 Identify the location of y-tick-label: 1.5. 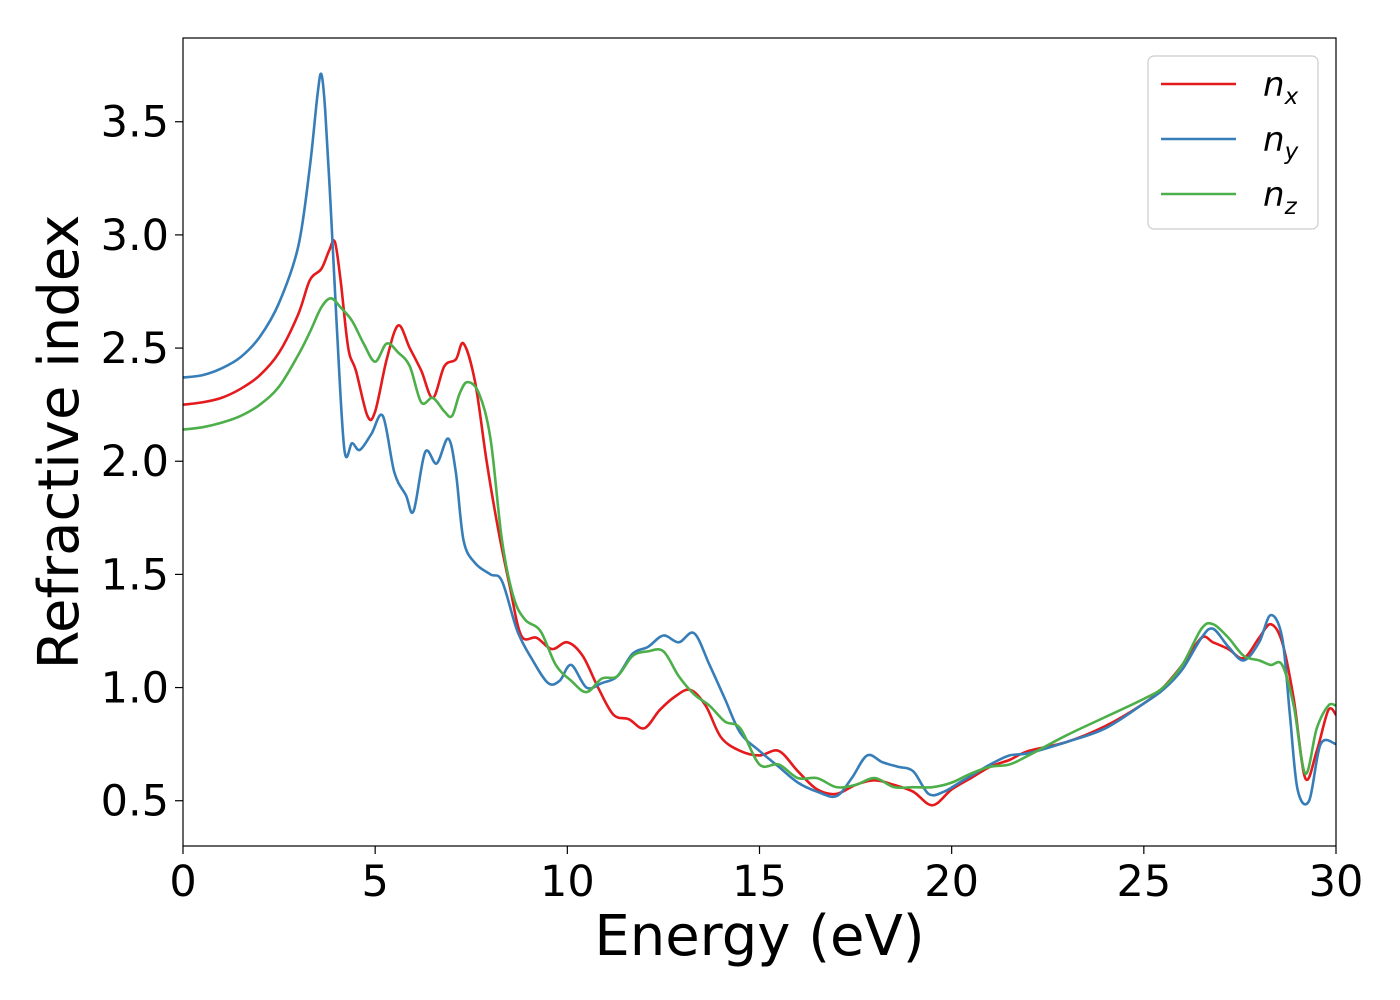
(135, 575).